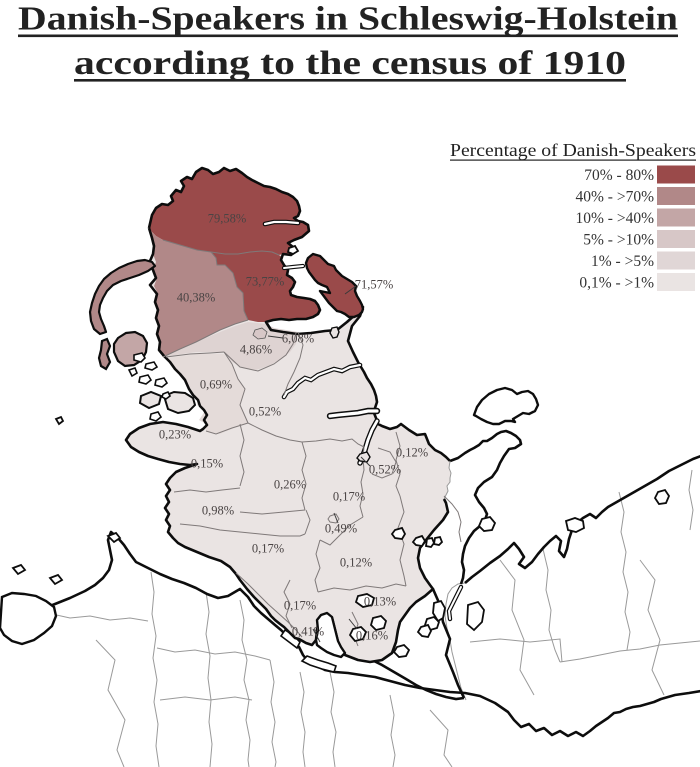  Describe the element at coordinates (227, 219) in the screenshot. I see `svg-text: 79,58%` at that location.